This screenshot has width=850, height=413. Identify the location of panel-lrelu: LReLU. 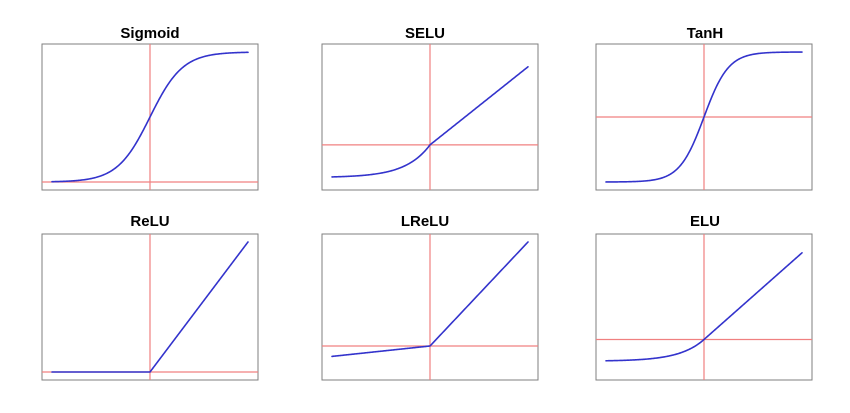
(430, 297).